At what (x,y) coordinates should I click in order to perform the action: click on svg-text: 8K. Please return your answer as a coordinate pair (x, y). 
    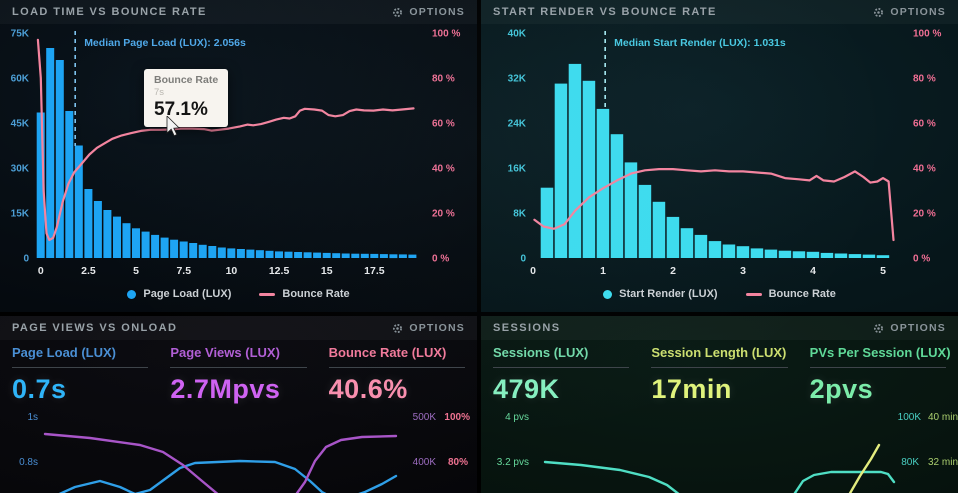
    Looking at the image, I should click on (520, 214).